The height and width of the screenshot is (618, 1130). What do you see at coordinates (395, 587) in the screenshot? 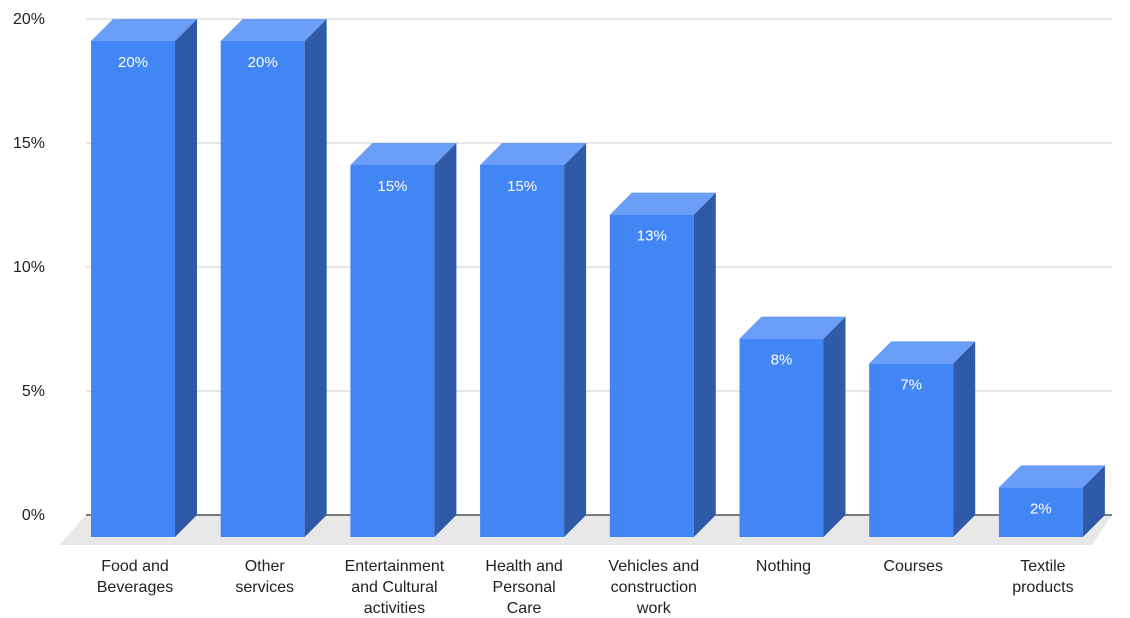
I see `category-label: Entertainment and Cultural activities` at bounding box center [395, 587].